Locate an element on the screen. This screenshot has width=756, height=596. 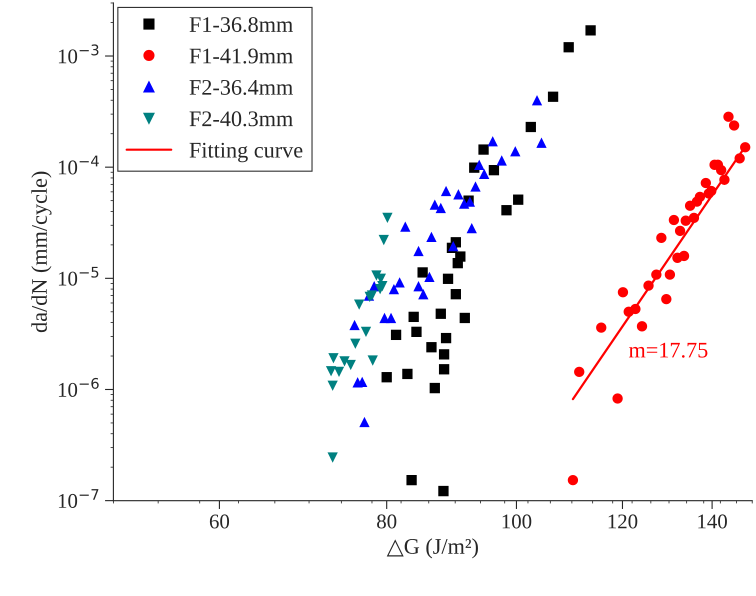
x-tick-label: 60 is located at coordinates (220, 521).